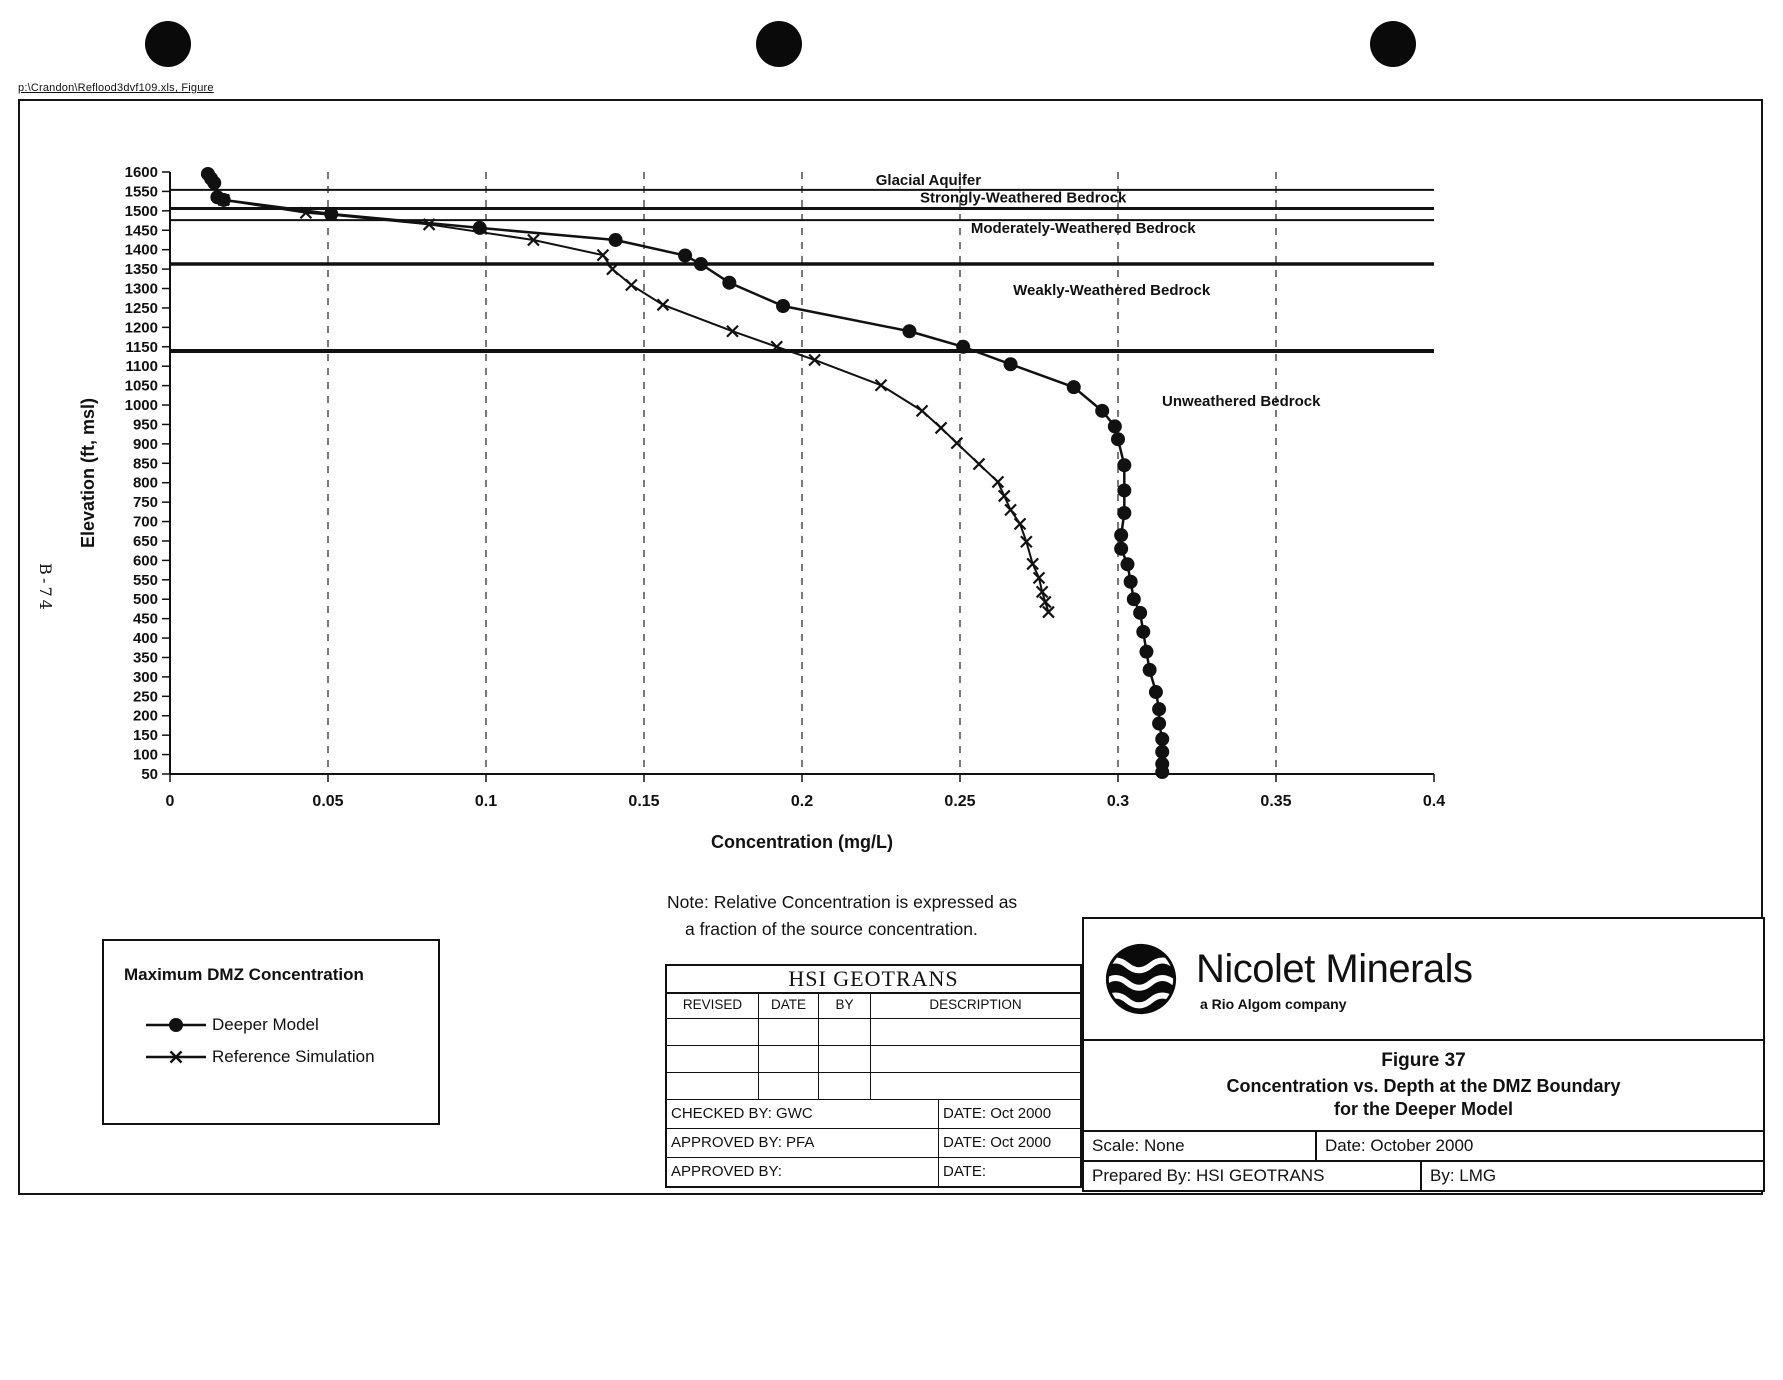 This screenshot has height=1380, width=1783. What do you see at coordinates (1434, 801) in the screenshot?
I see `svg-text: 0.4` at bounding box center [1434, 801].